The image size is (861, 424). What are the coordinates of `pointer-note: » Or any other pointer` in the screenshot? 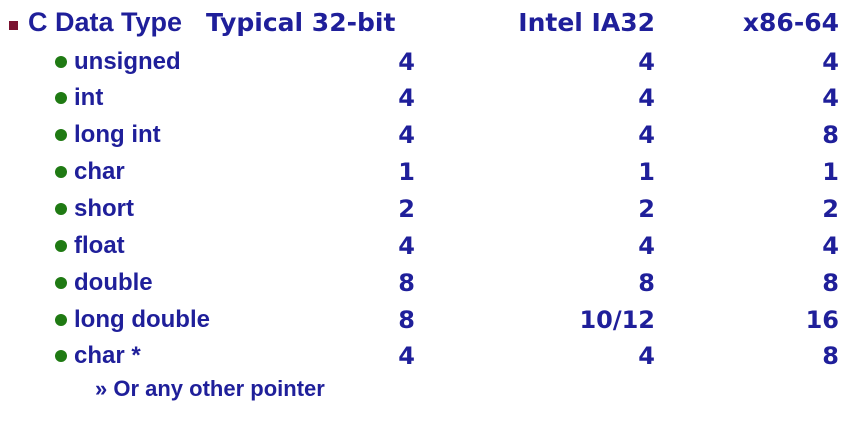 It's located at (210, 388).